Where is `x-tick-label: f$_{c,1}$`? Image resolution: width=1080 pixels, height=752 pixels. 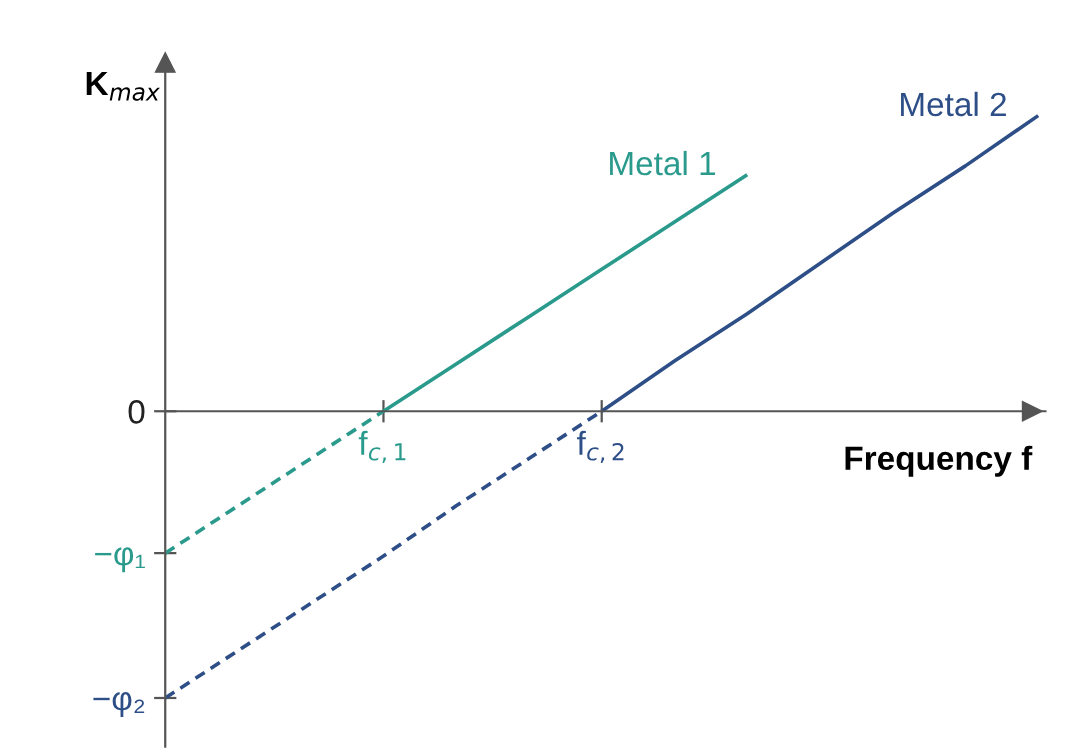
x-tick-label: f$_{c,1}$ is located at coordinates (382, 446).